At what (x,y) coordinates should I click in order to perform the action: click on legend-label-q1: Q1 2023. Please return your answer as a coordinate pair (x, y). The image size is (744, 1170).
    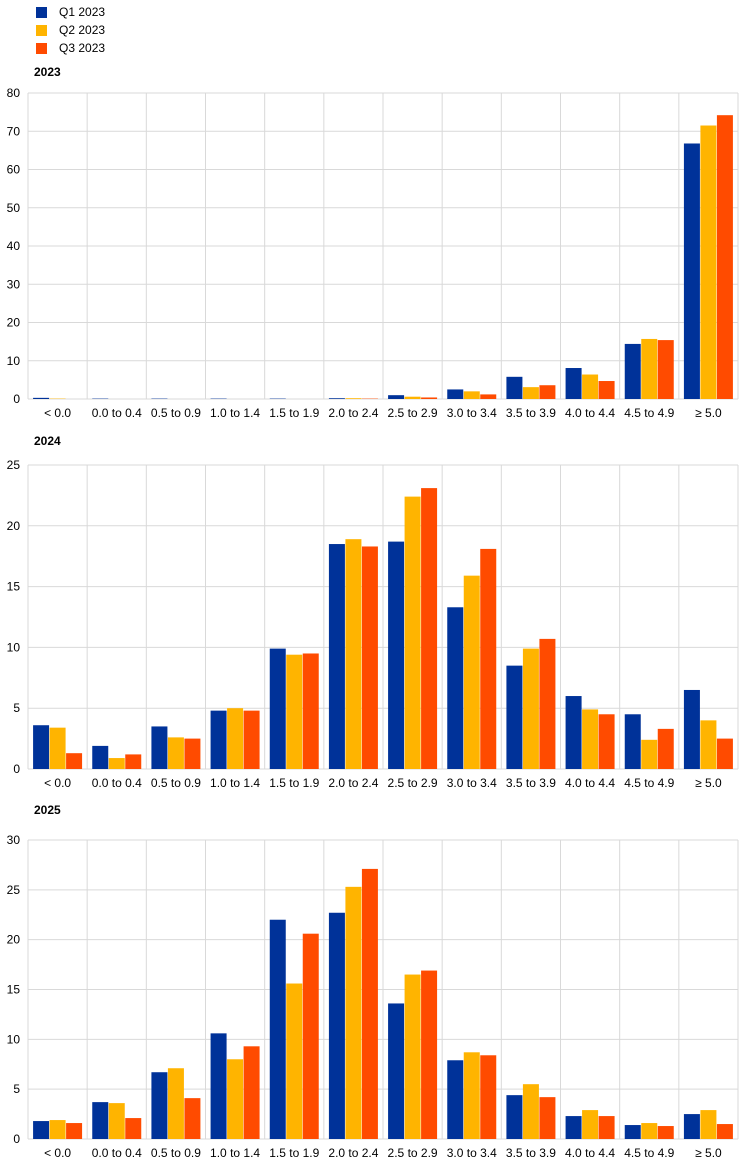
    Looking at the image, I should click on (82, 12).